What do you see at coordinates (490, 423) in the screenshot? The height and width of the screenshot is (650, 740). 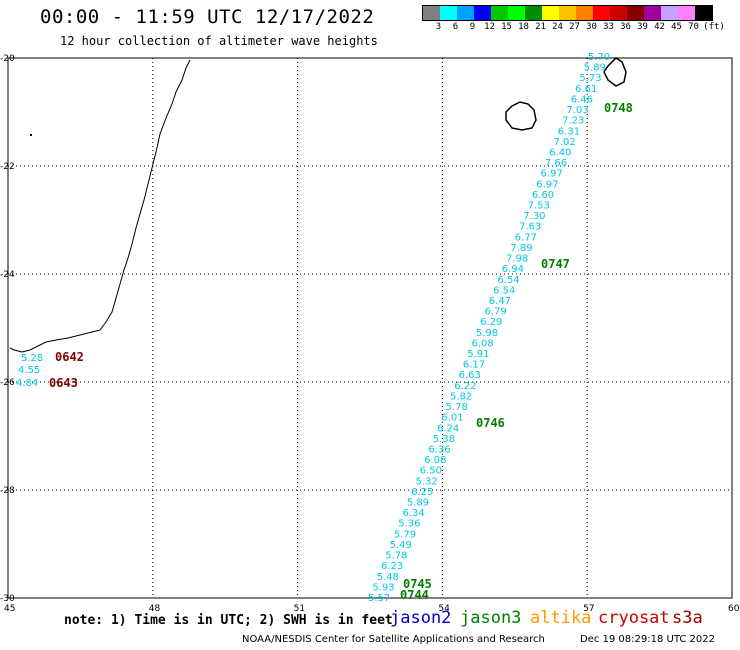 I see `pass-time-label: 0746` at bounding box center [490, 423].